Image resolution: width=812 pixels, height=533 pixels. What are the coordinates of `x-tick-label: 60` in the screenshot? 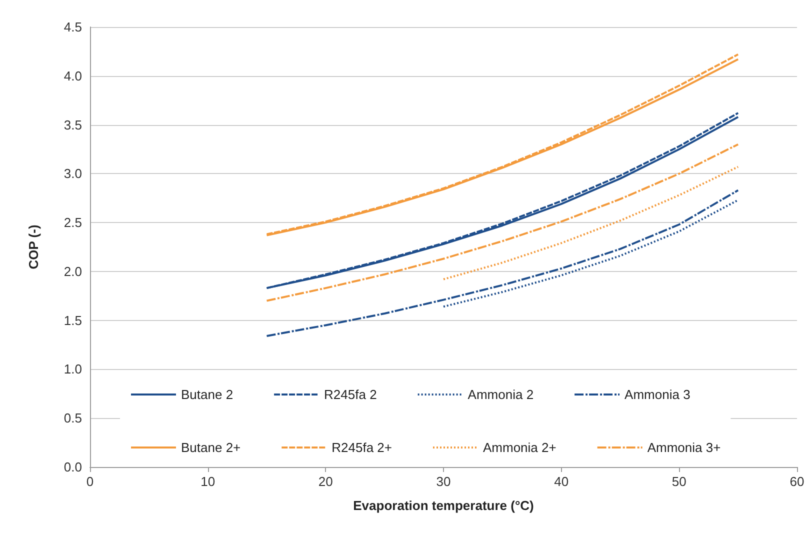 It's located at (797, 481).